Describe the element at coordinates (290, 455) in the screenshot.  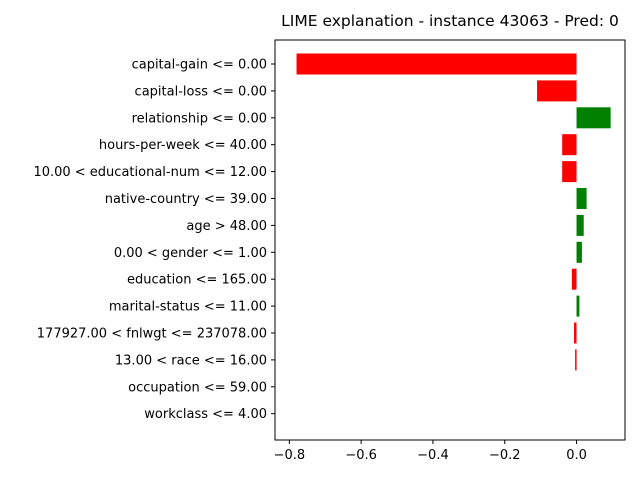
I see `x-tick-label: −0.8` at that location.